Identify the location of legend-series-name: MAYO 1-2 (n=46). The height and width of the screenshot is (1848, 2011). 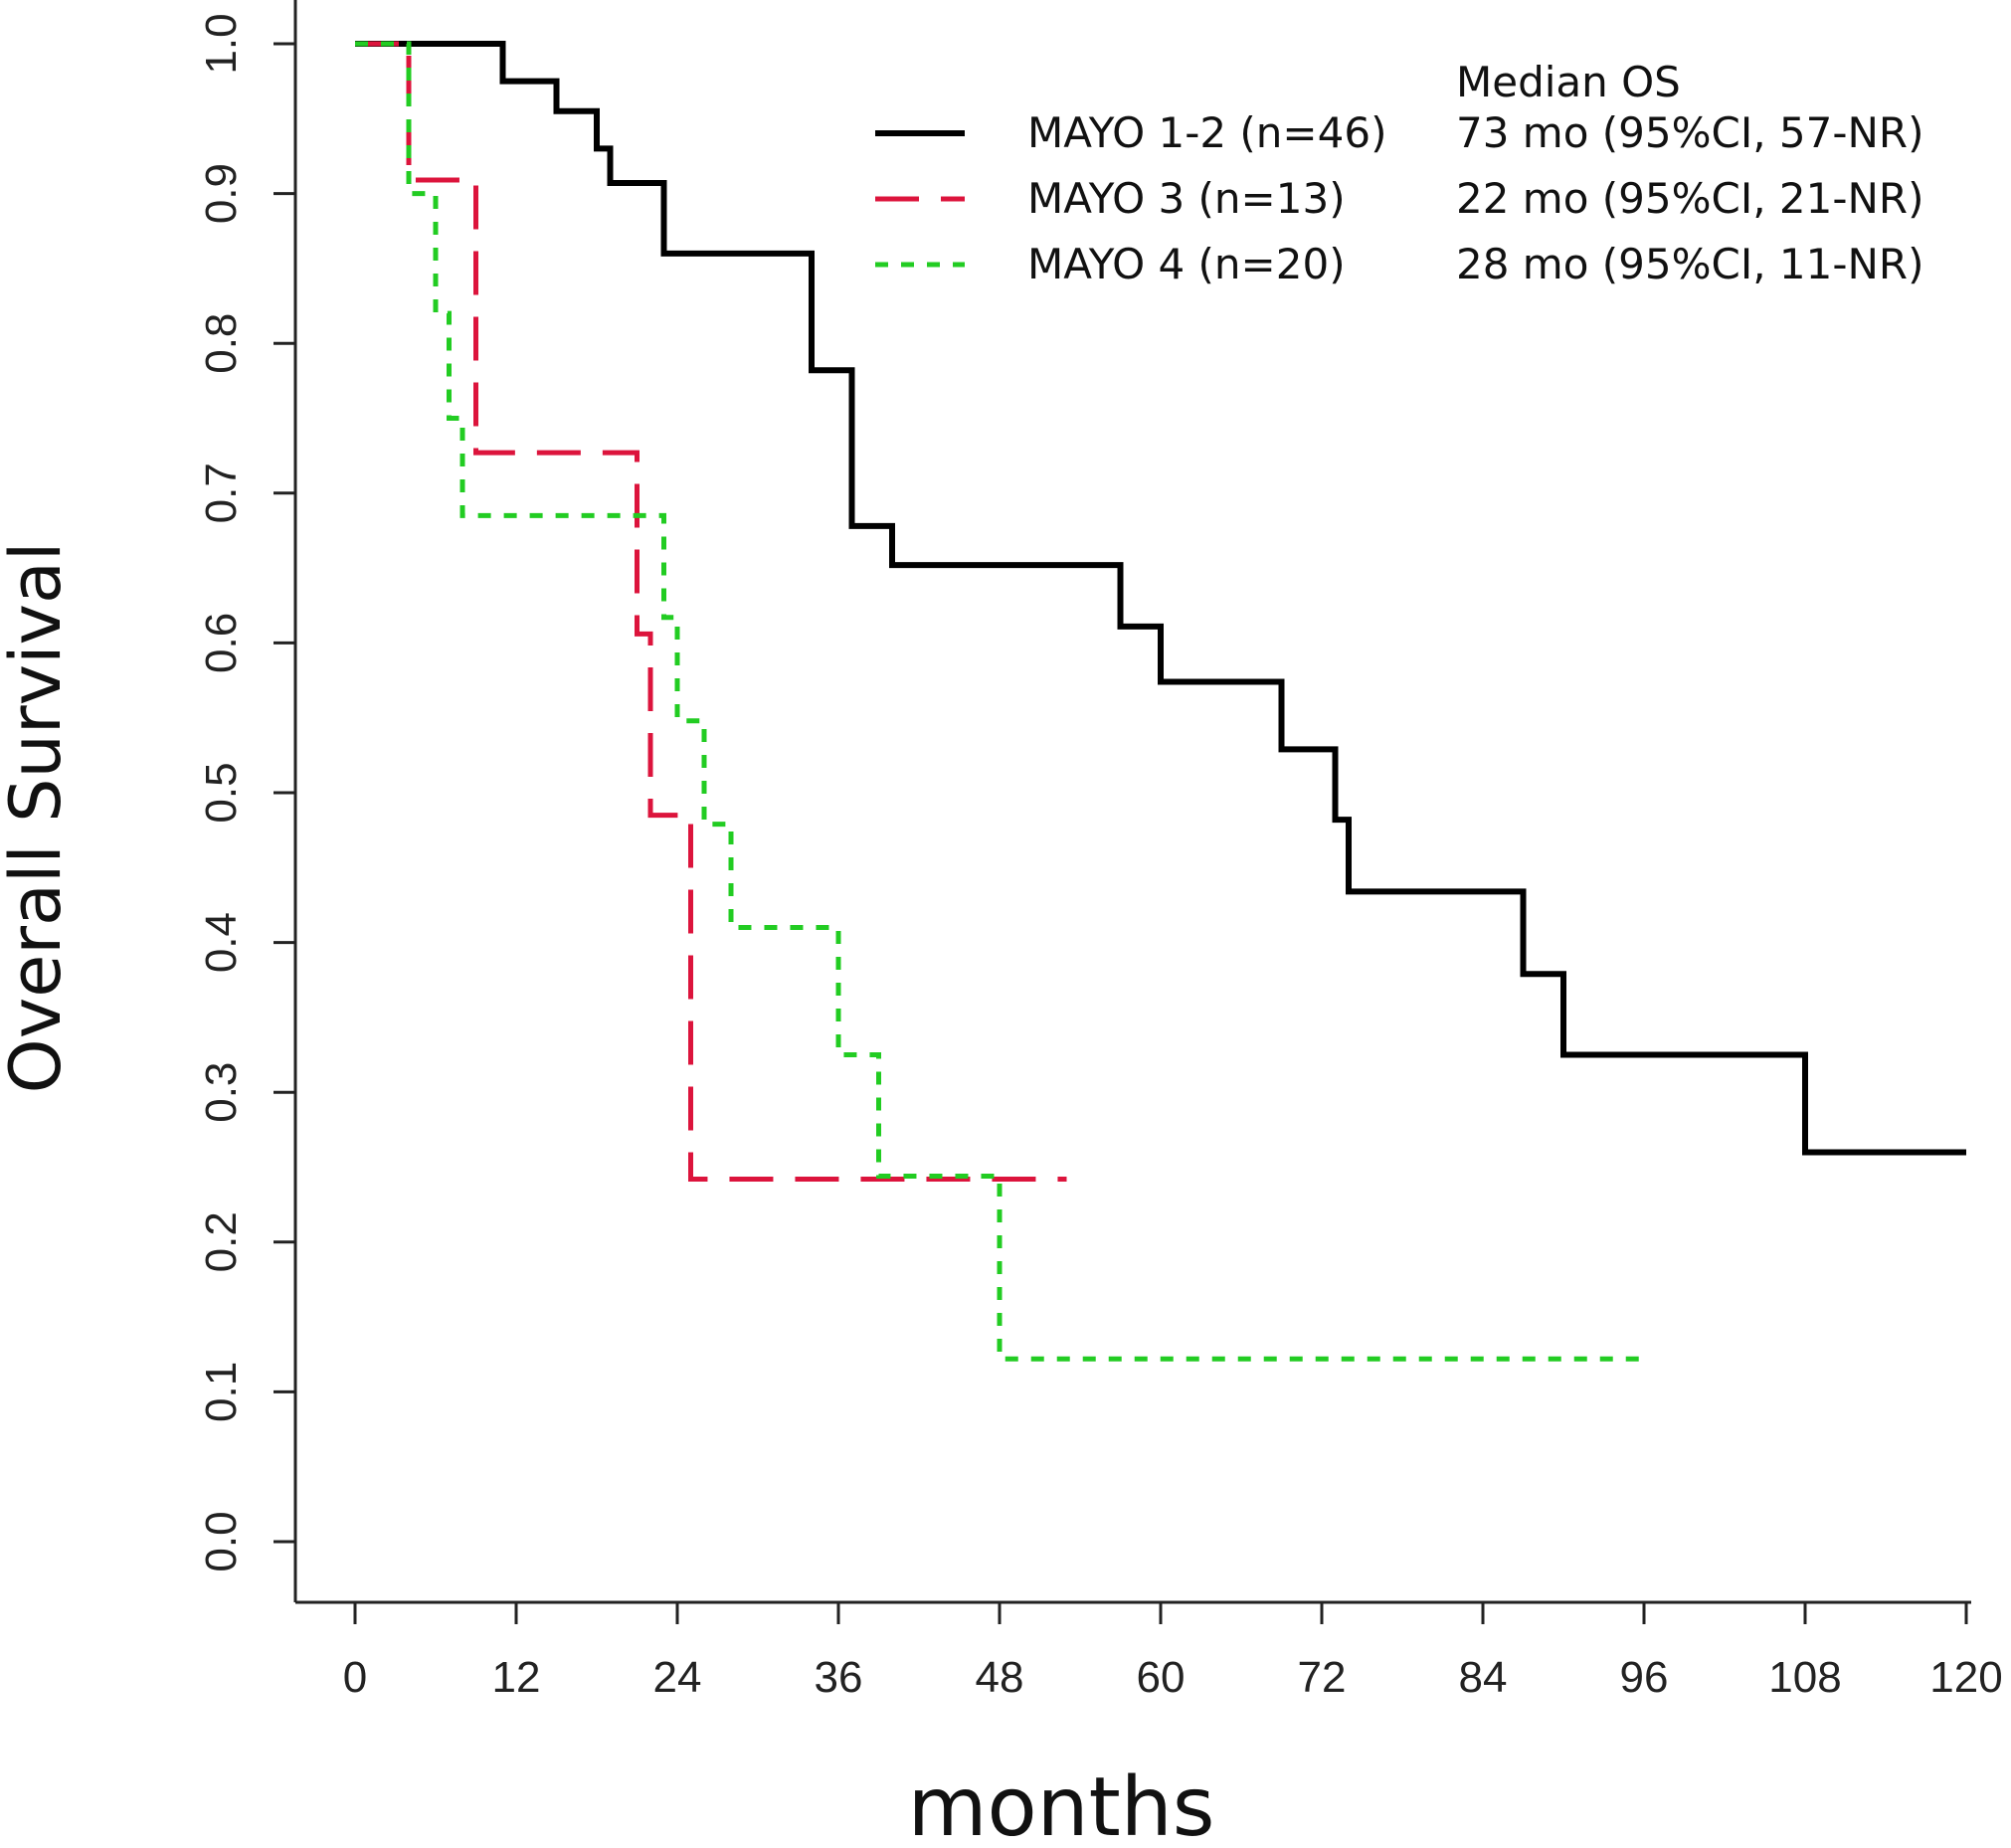
(1206, 132).